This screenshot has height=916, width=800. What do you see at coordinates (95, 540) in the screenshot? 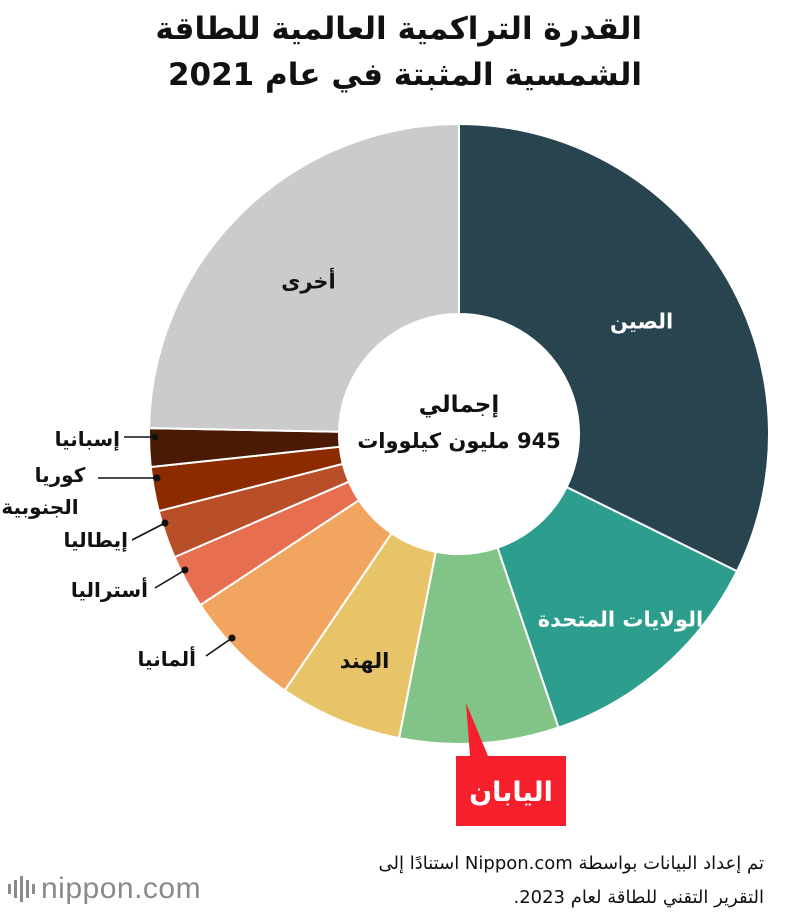
I see `slice-label-6: إيطاليا` at bounding box center [95, 540].